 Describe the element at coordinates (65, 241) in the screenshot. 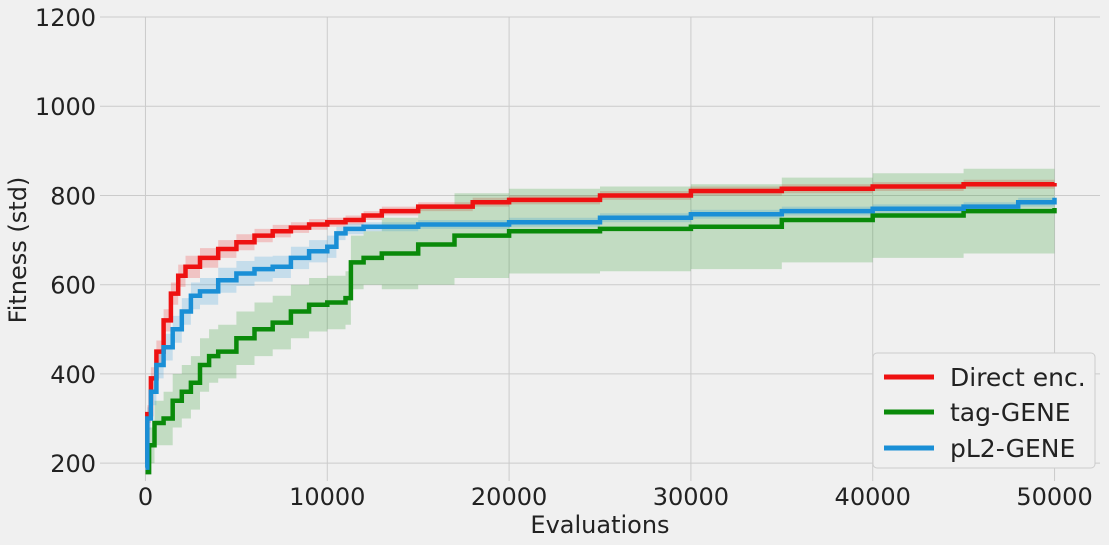

I see `y-tick-labels: 200 400 600 800 1000 1200` at that location.